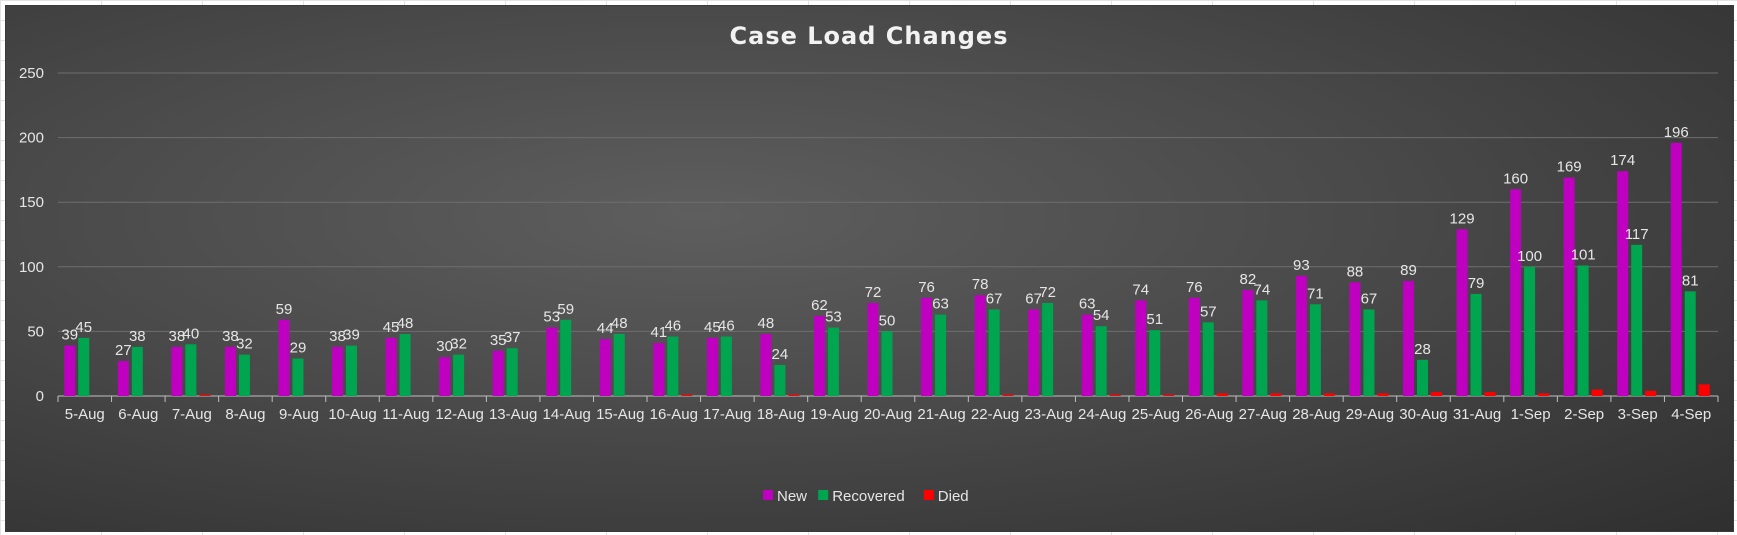  Describe the element at coordinates (567, 414) in the screenshot. I see `x-tick-label: 14-Aug` at that location.